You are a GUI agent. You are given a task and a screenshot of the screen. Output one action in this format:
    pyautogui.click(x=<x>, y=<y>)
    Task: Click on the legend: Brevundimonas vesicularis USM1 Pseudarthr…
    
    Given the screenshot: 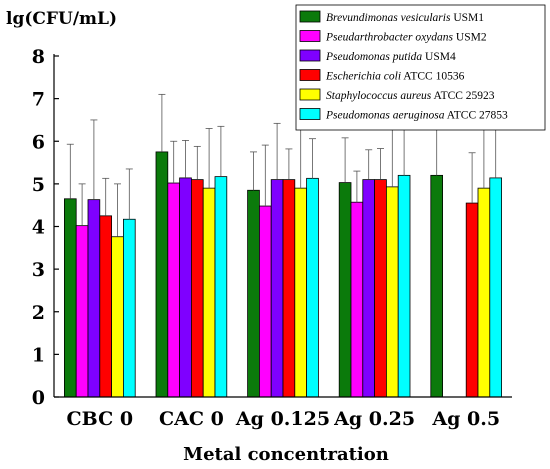 What is the action you would take?
    pyautogui.click(x=420, y=67)
    